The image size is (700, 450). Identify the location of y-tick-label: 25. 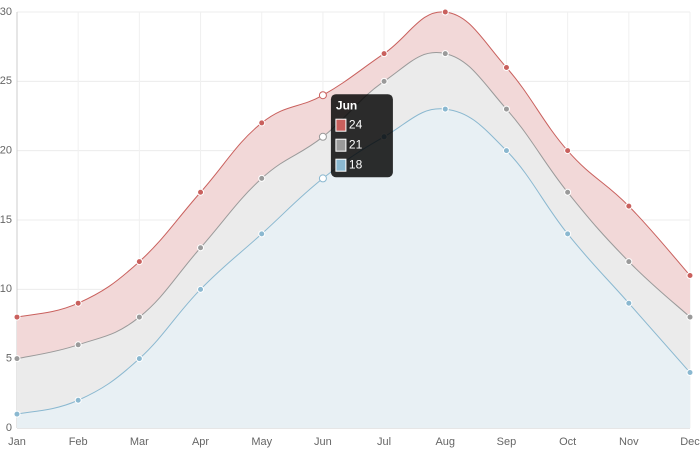
(6, 81).